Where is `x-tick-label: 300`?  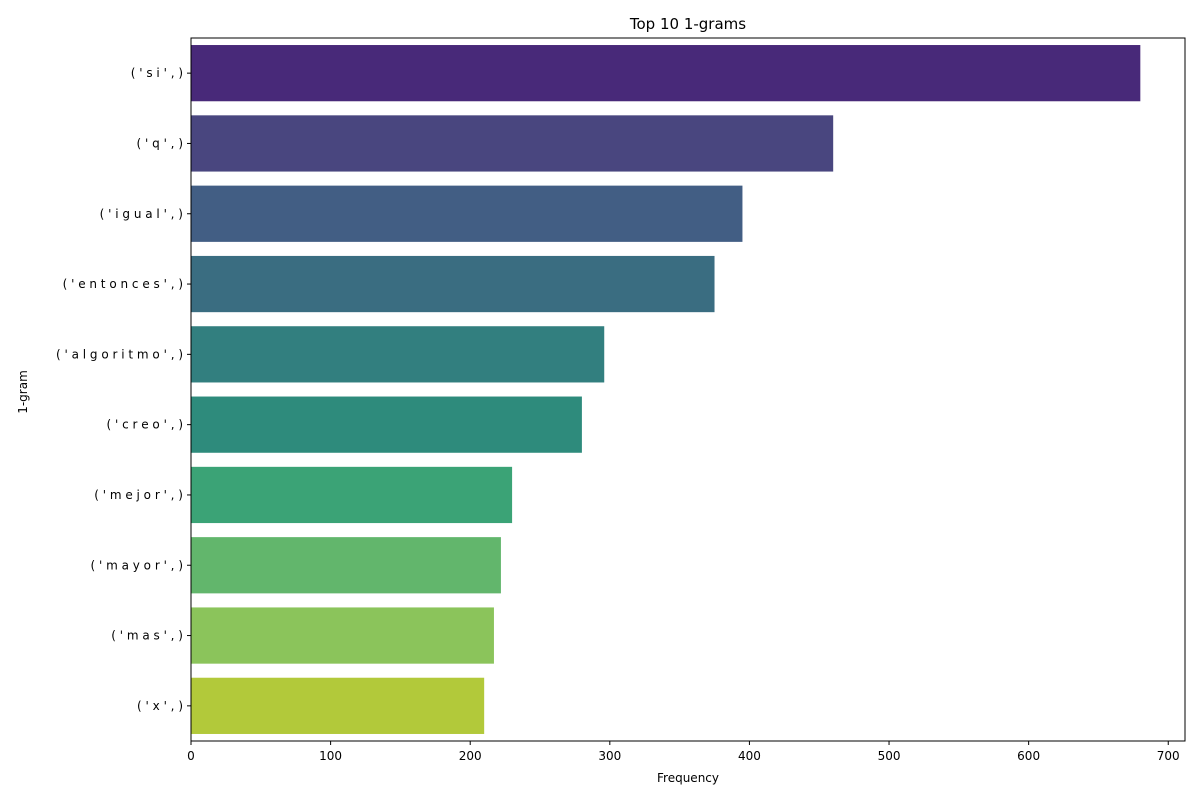 x-tick-label: 300 is located at coordinates (609, 756).